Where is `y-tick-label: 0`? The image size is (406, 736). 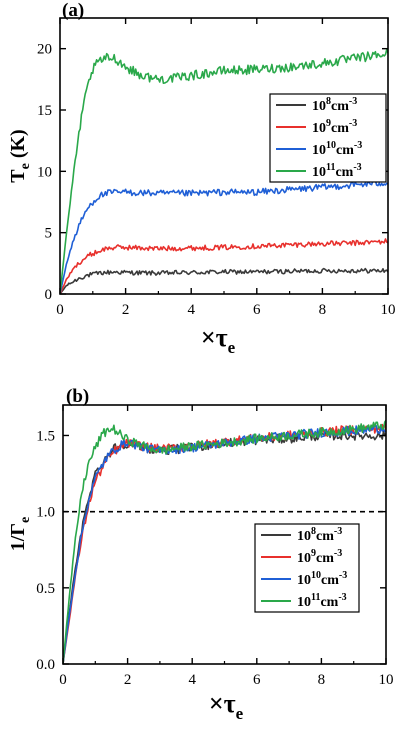 y-tick-label: 0 is located at coordinates (49, 295).